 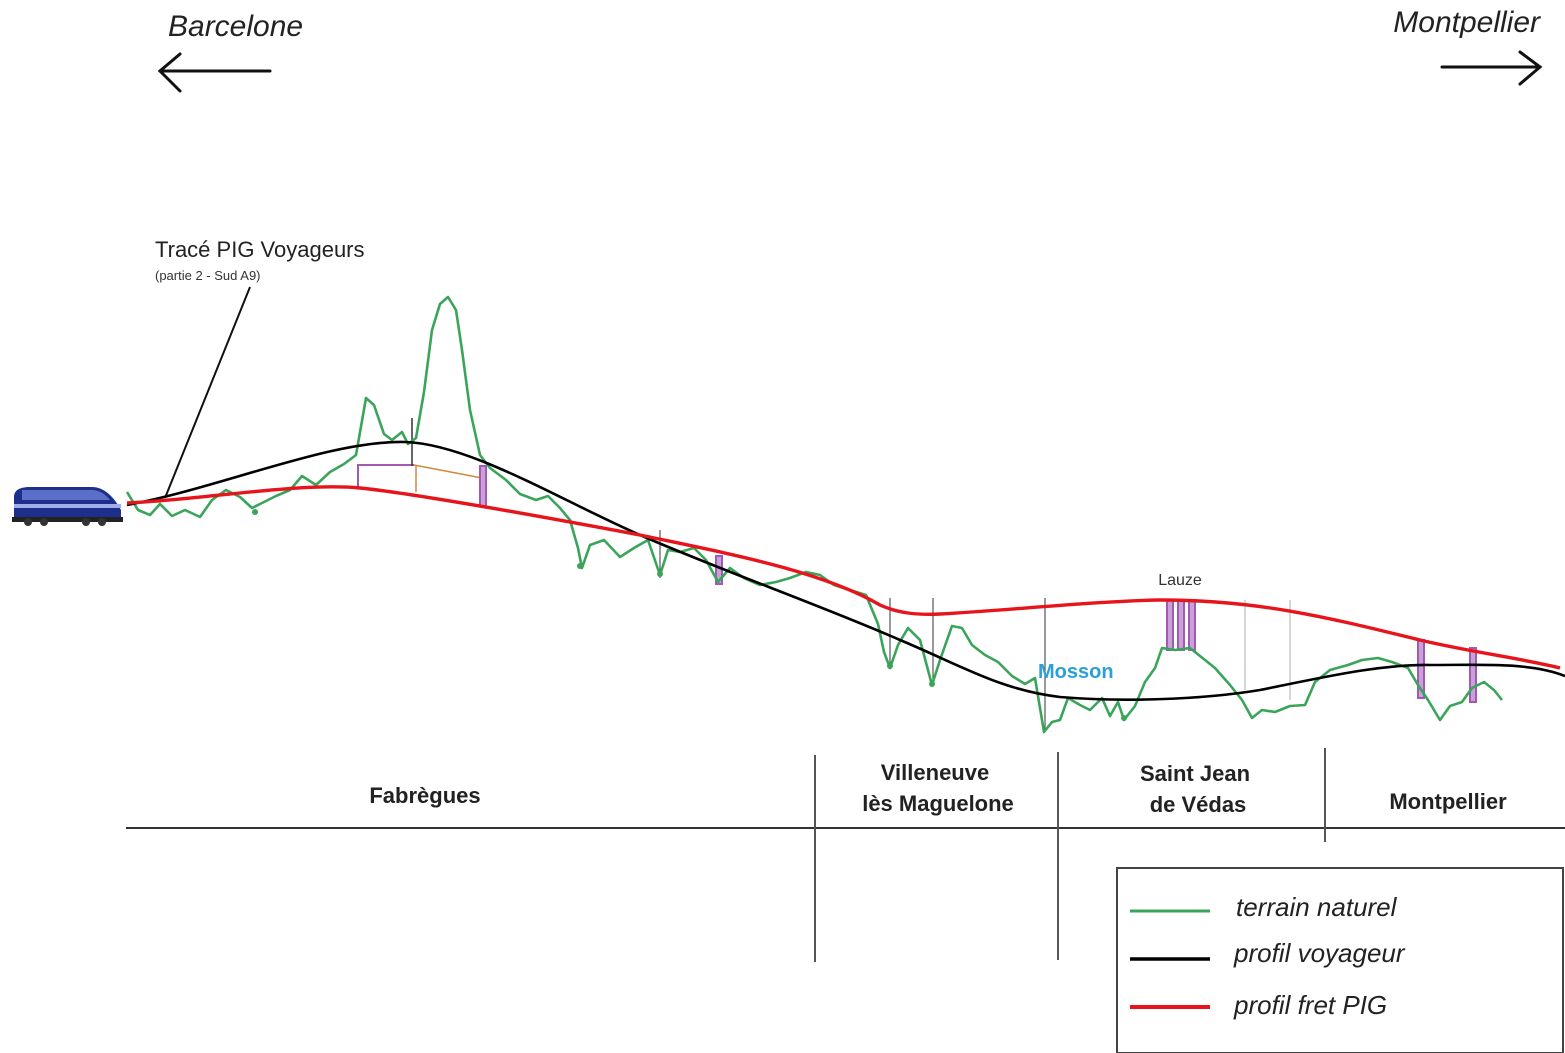 I want to click on town-label-villeneuve-line2: lès Maguelone, so click(x=938, y=803).